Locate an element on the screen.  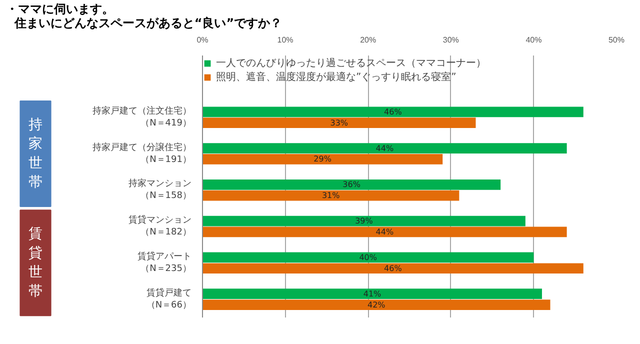
data-label: 33% is located at coordinates (339, 123).